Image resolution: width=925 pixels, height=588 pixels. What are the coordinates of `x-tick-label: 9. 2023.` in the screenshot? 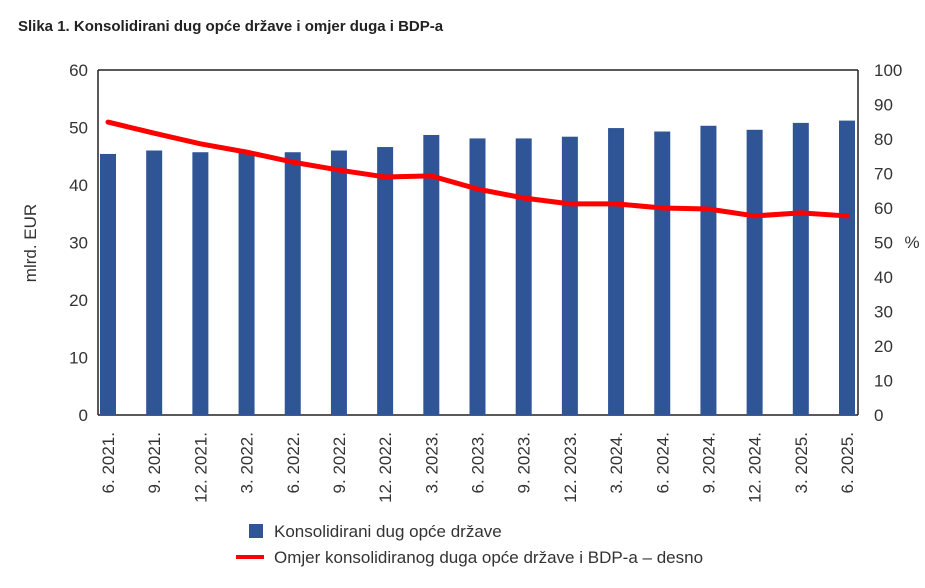 It's located at (524, 462).